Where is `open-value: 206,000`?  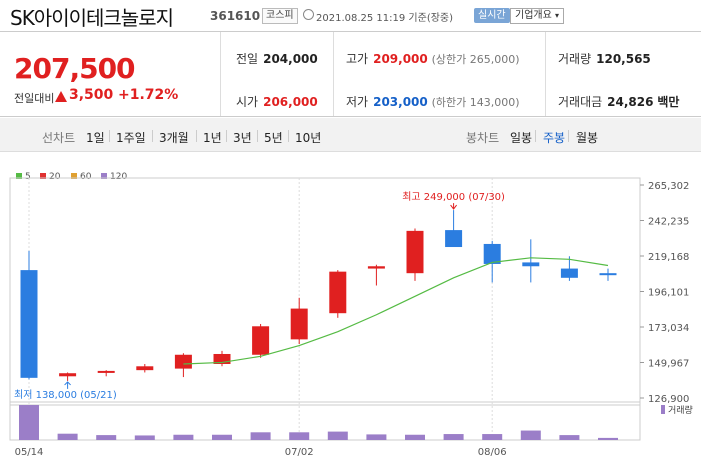 open-value: 206,000 is located at coordinates (290, 102).